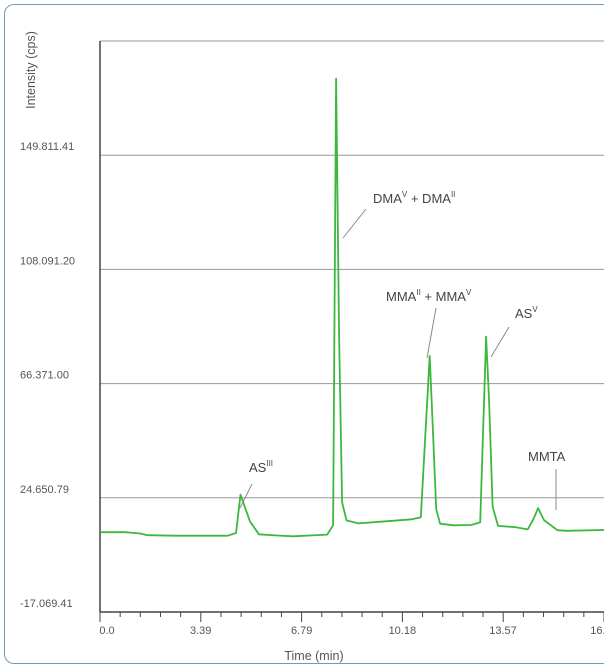 Image resolution: width=604 pixels, height=668 pixels. What do you see at coordinates (44, 376) in the screenshot?
I see `y-tick-label: 66.371.00` at bounding box center [44, 376].